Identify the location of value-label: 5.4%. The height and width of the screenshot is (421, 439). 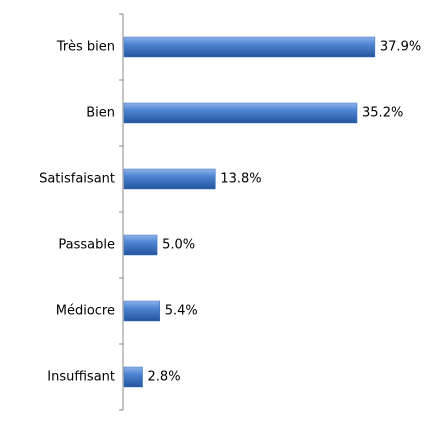
(181, 311).